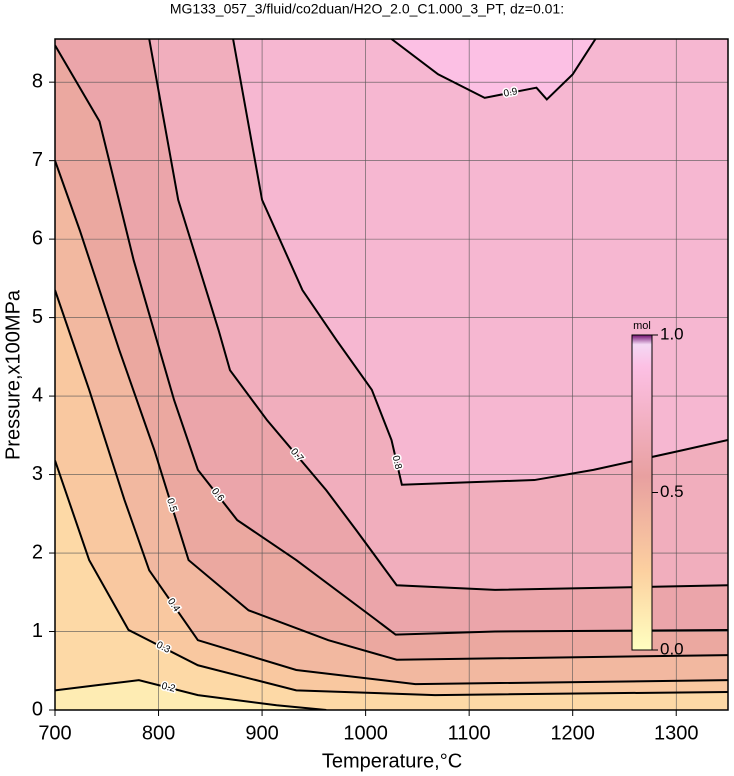  I want to click on x-tick-label: 1300, so click(676, 733).